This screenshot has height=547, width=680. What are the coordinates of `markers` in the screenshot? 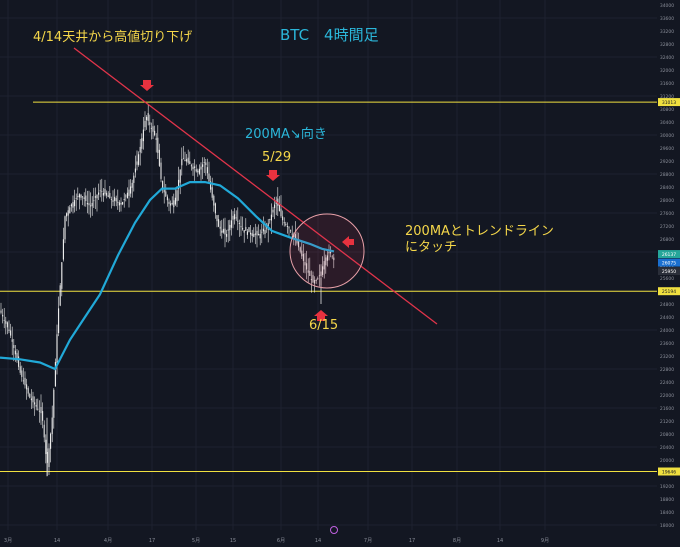 It's located at (247, 200).